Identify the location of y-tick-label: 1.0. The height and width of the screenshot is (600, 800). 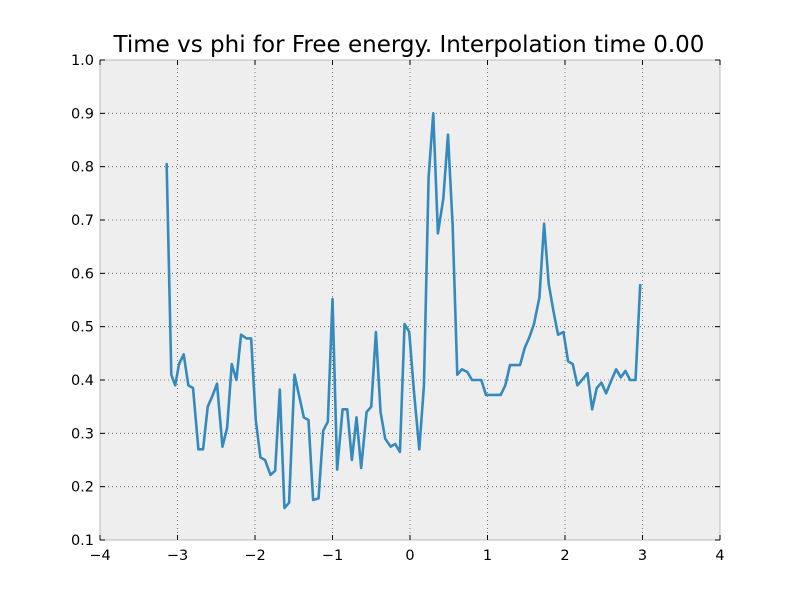
(82, 61).